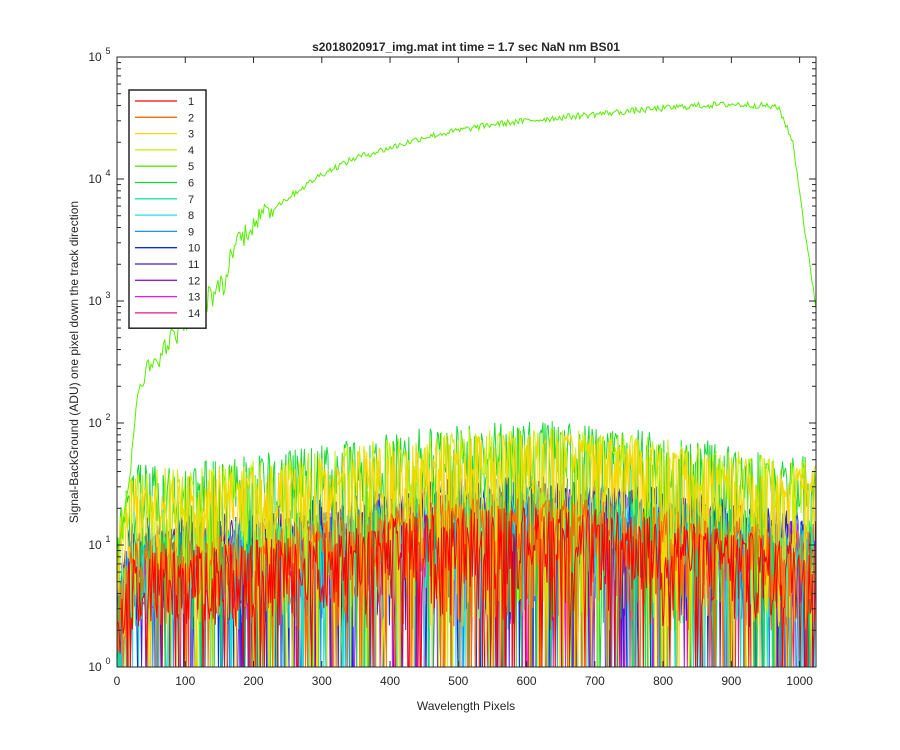  Describe the element at coordinates (194, 314) in the screenshot. I see `legend-label-14: 14` at that location.